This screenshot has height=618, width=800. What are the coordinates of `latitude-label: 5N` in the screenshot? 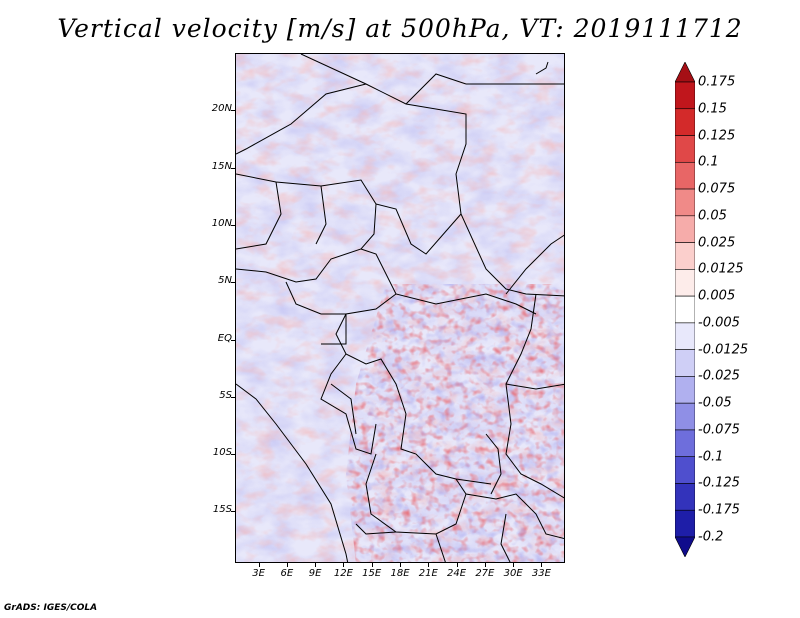 It's located at (225, 281).